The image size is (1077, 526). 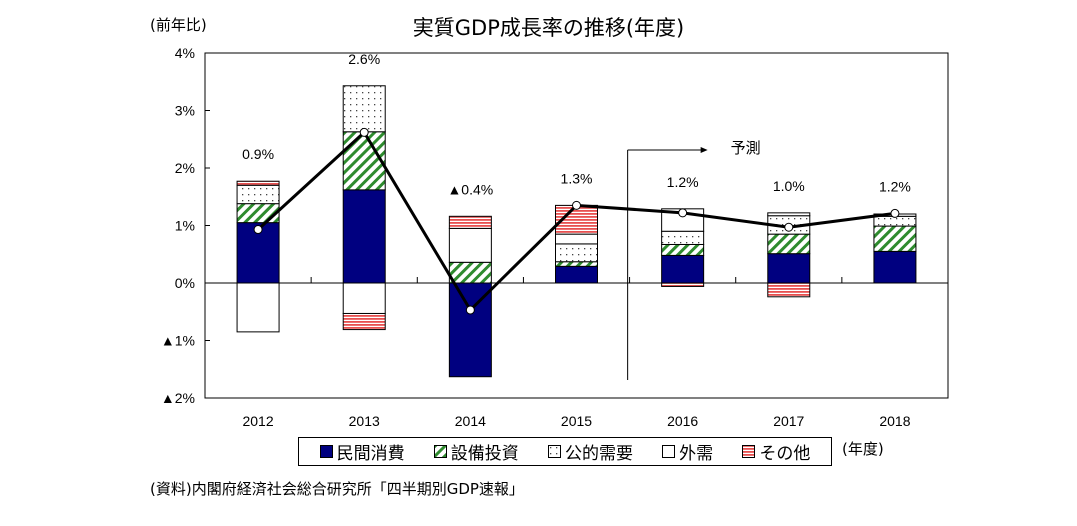 I want to click on legend-label: その他, so click(x=785, y=454).